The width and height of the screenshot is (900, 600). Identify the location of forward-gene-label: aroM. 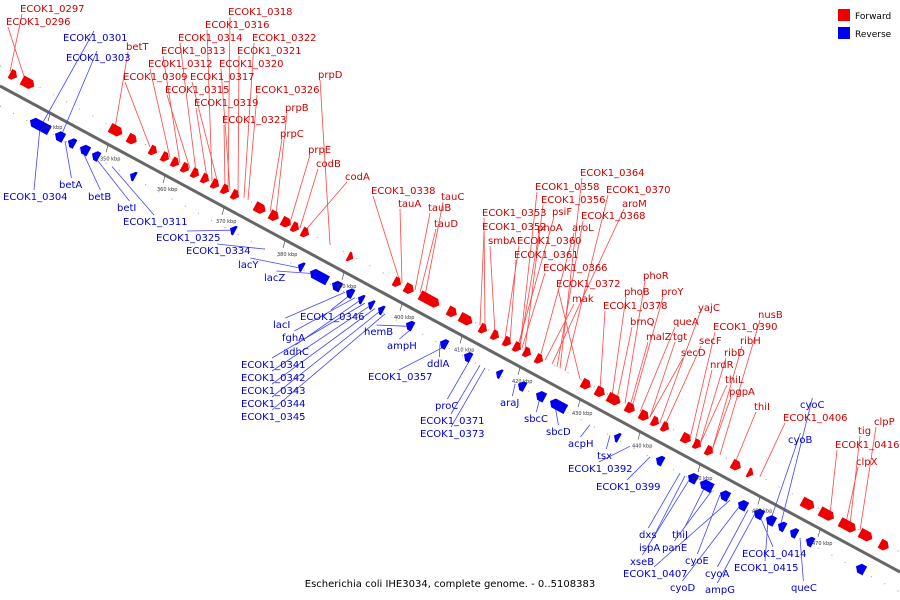
(634, 204).